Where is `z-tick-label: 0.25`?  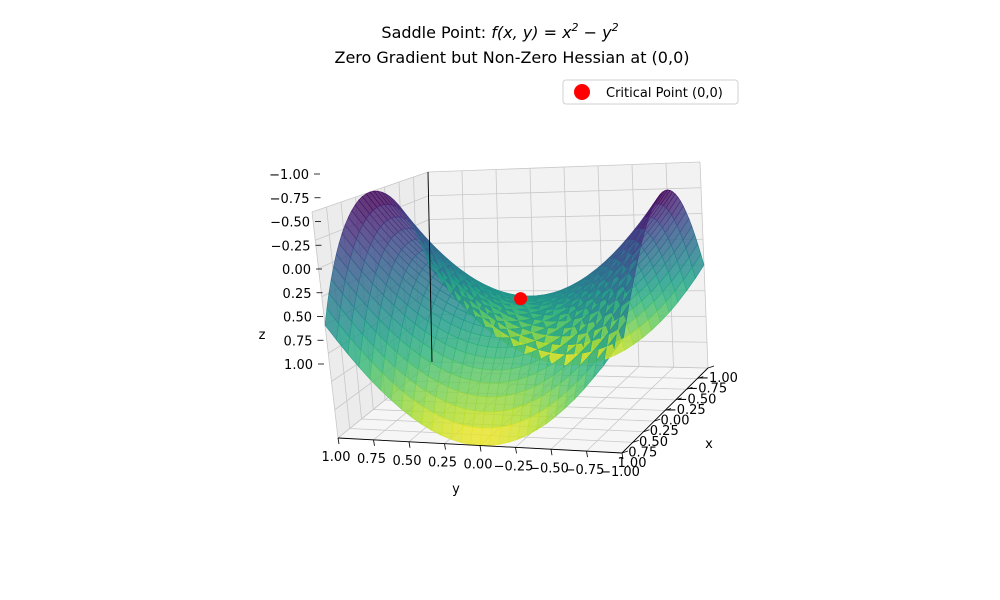
z-tick-label: 0.25 is located at coordinates (297, 294).